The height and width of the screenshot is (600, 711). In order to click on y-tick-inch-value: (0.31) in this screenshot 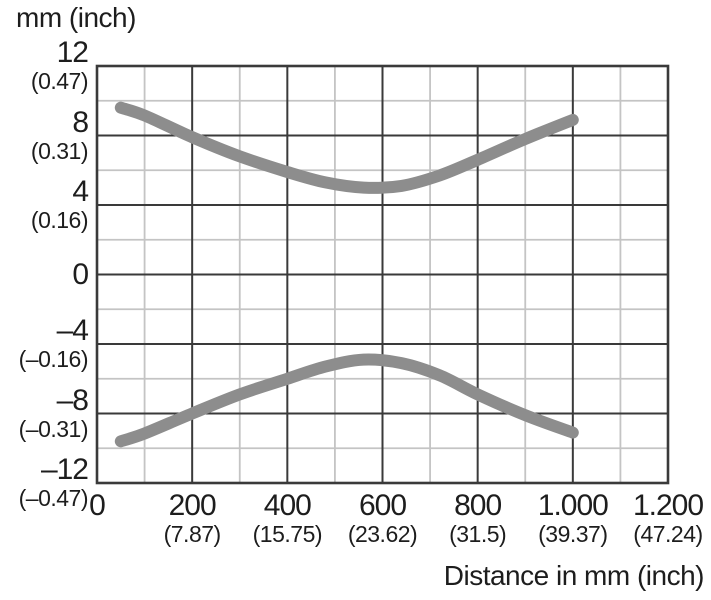, I will do `click(59, 150)`.